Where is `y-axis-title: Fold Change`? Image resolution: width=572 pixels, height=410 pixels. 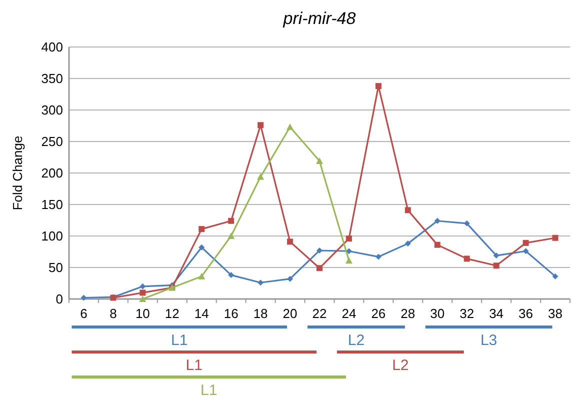
y-axis-title: Fold Change is located at coordinates (17, 173).